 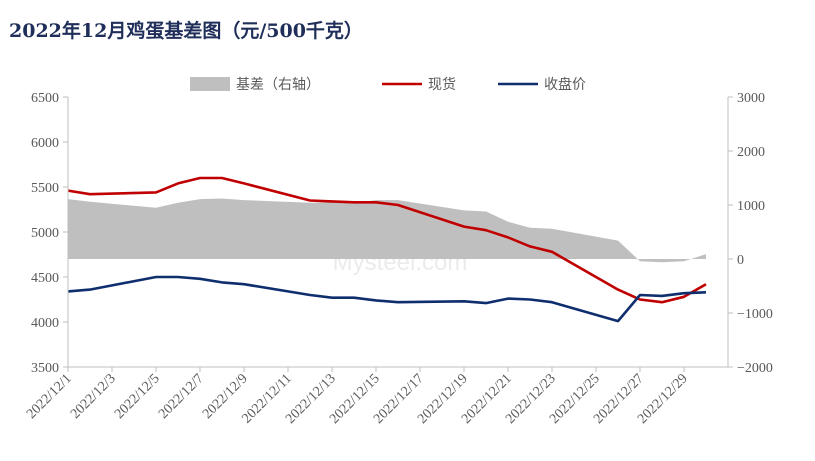 What do you see at coordinates (93, 396) in the screenshot?
I see `x-tick-label: 2022/12/3` at bounding box center [93, 396].